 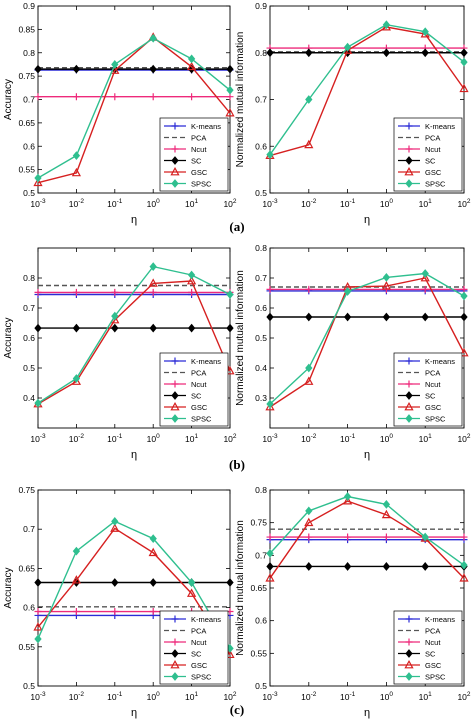 What do you see at coordinates (26, 76) in the screenshot?
I see `y-tick-label: 0.75` at bounding box center [26, 76].